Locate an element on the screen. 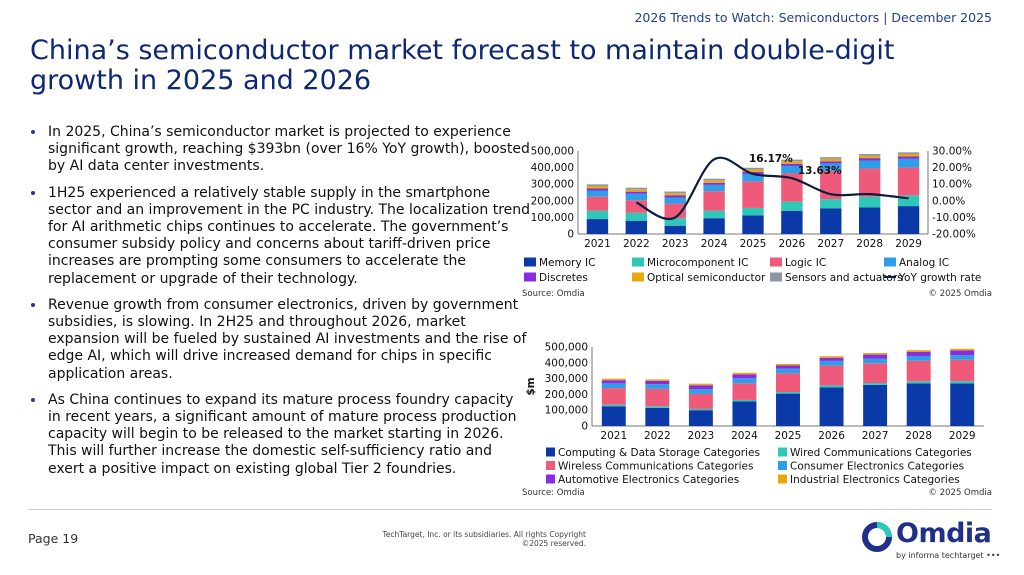  y2-tick-label: 20.00% is located at coordinates (952, 168).